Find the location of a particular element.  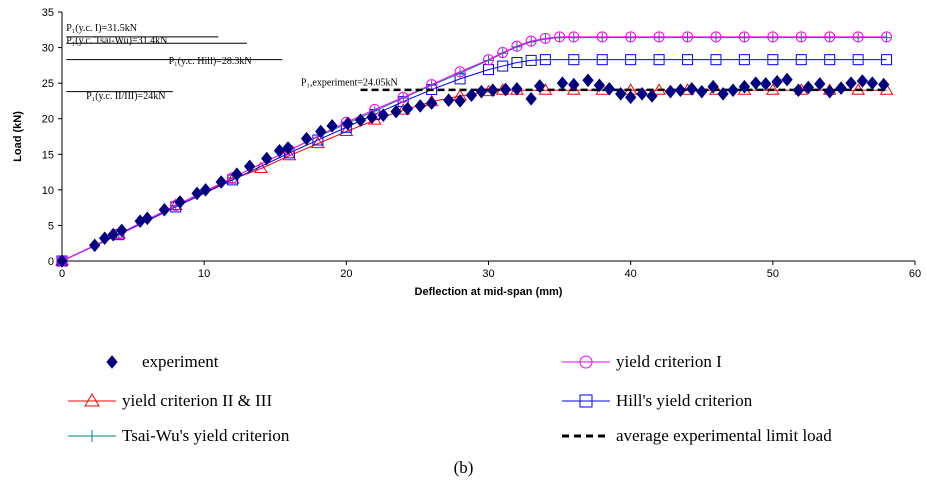

figure-caption: (b) is located at coordinates (463, 467).